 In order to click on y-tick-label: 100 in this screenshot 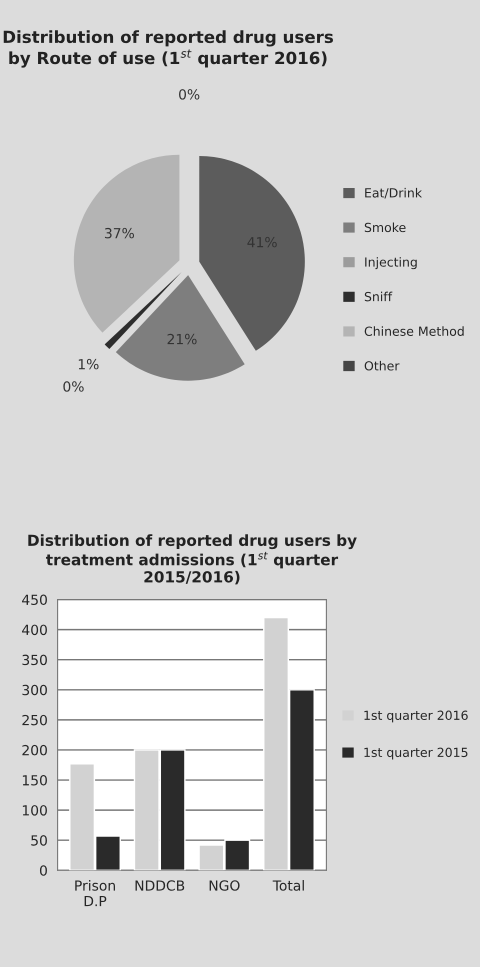, I will do `click(34, 810)`.